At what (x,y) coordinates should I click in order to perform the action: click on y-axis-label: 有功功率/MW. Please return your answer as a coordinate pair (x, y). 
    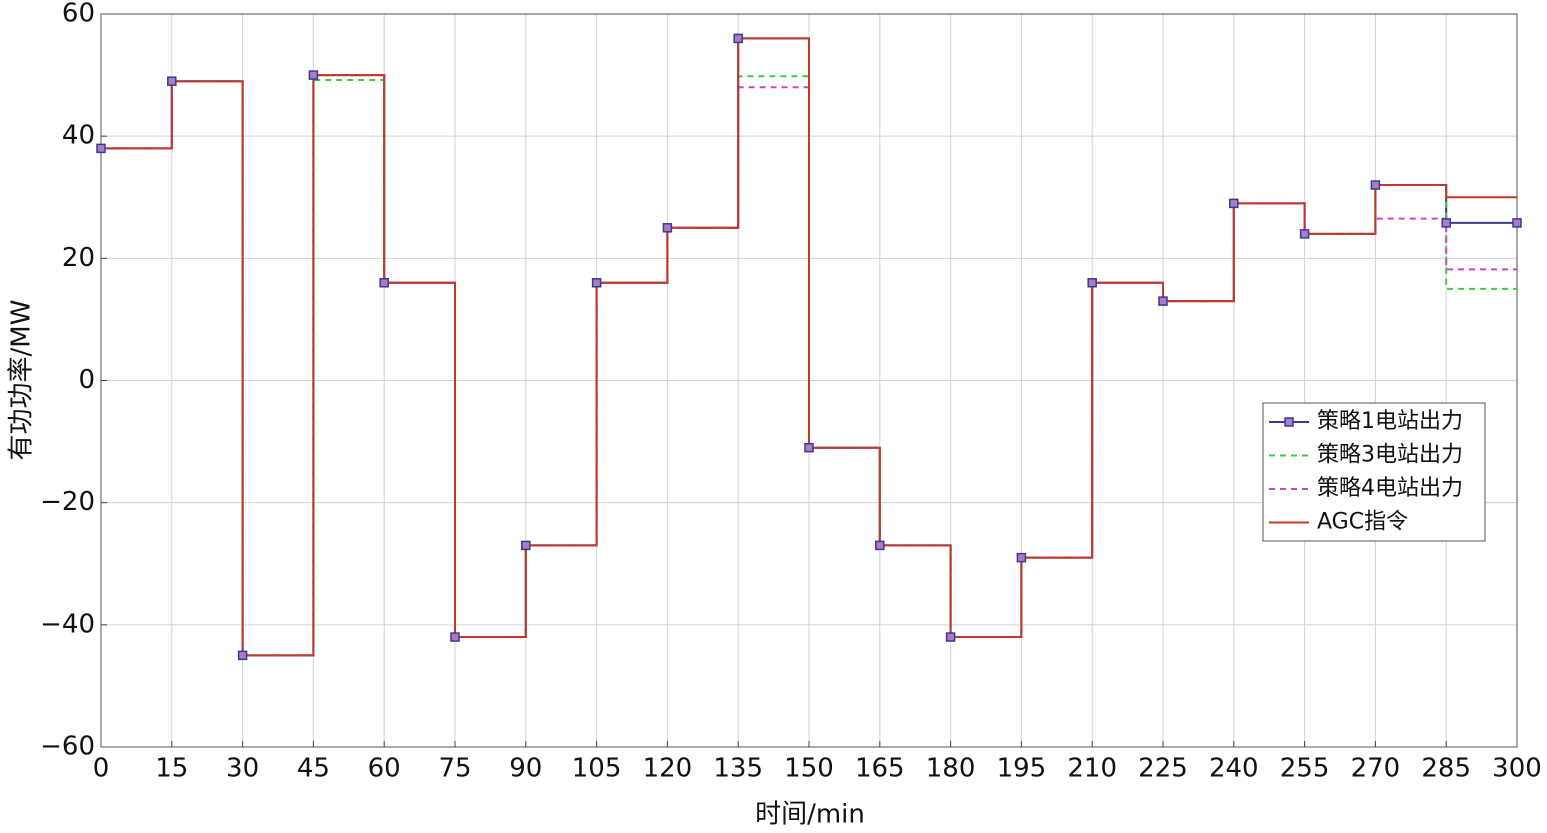
    Looking at the image, I should click on (22, 380).